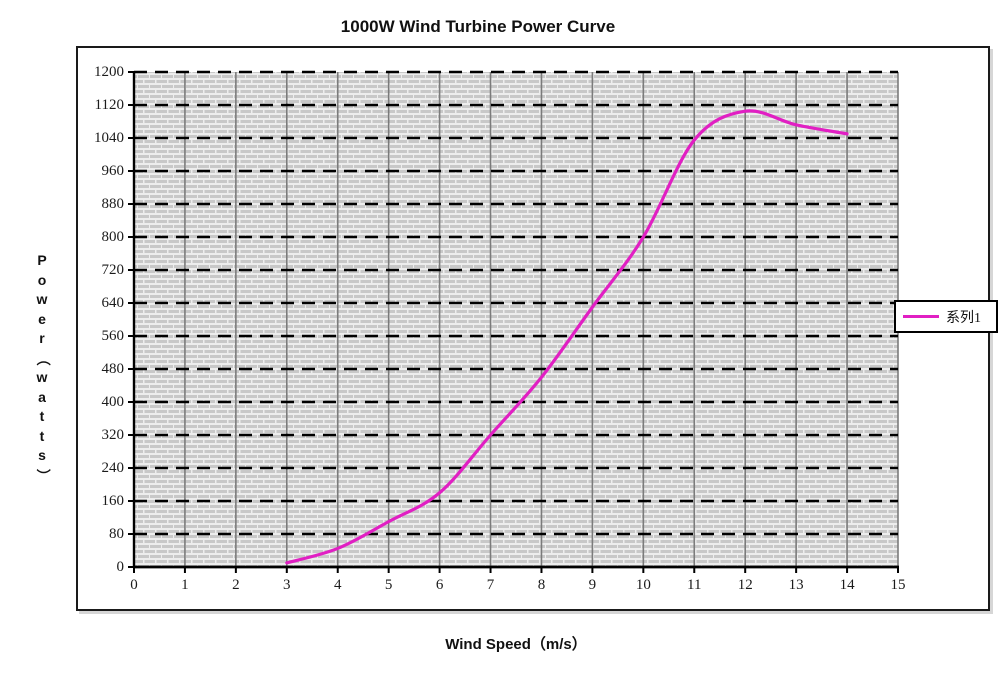  I want to click on y-tick-label: 1120, so click(109, 105).